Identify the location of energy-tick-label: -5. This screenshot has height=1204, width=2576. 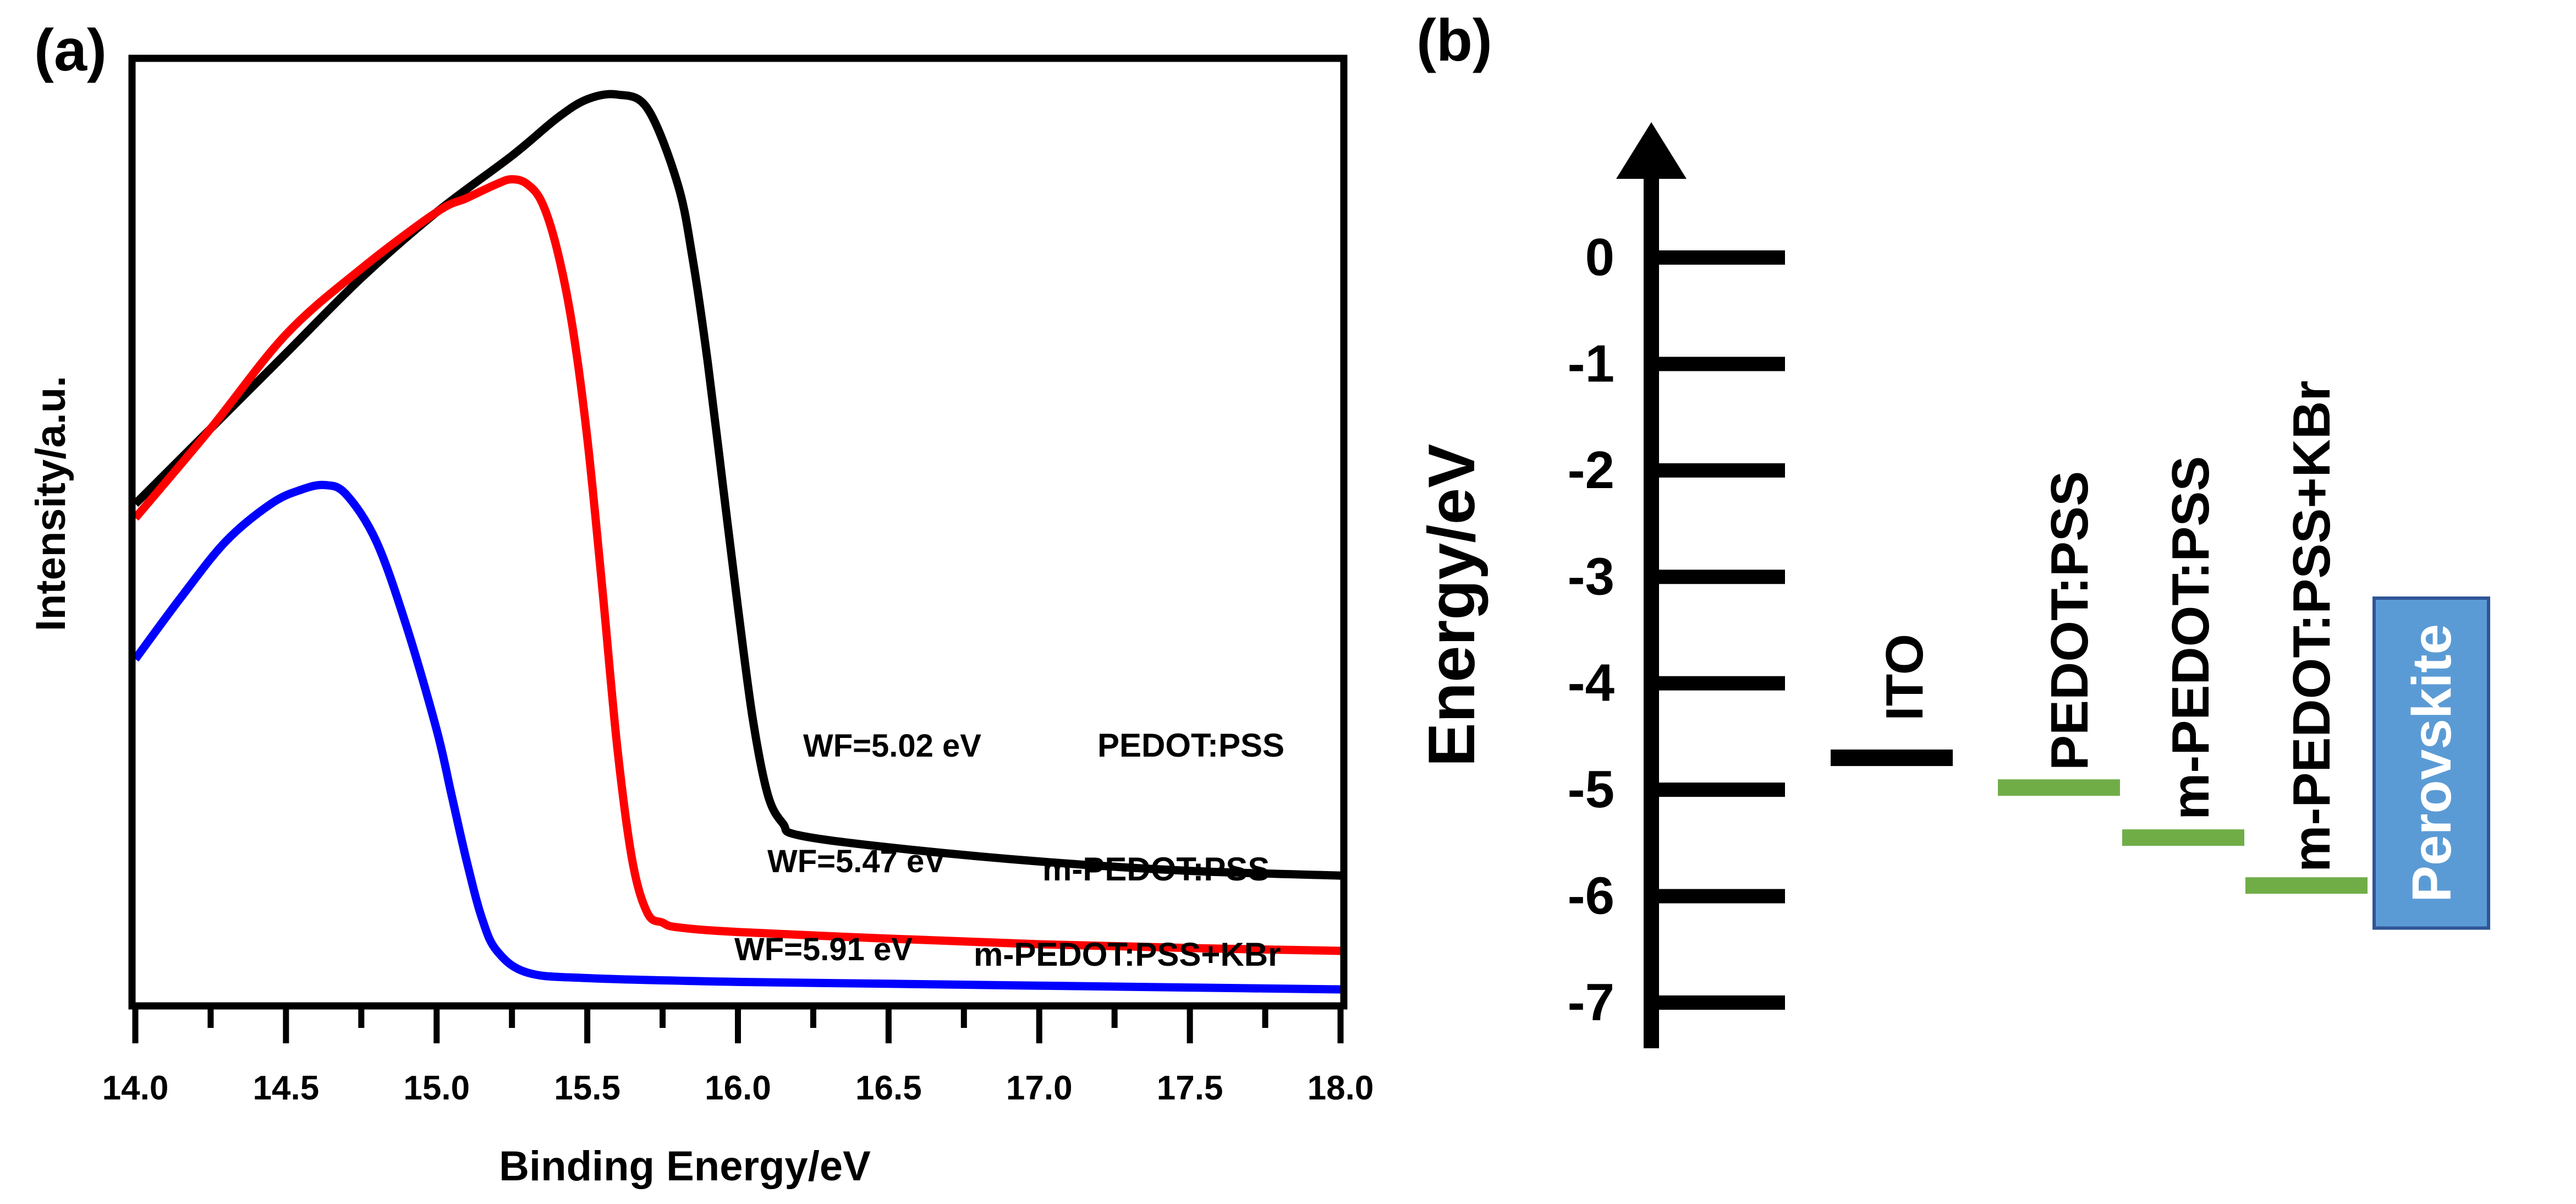
(1591, 789).